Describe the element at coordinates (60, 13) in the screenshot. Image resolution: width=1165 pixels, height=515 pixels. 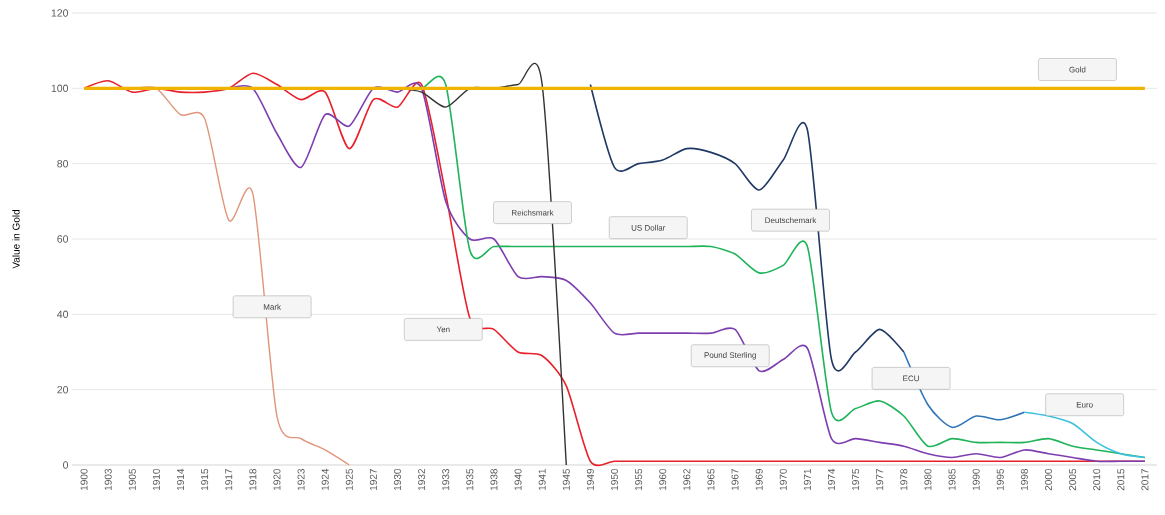
I see `y-tick-label: 120` at that location.